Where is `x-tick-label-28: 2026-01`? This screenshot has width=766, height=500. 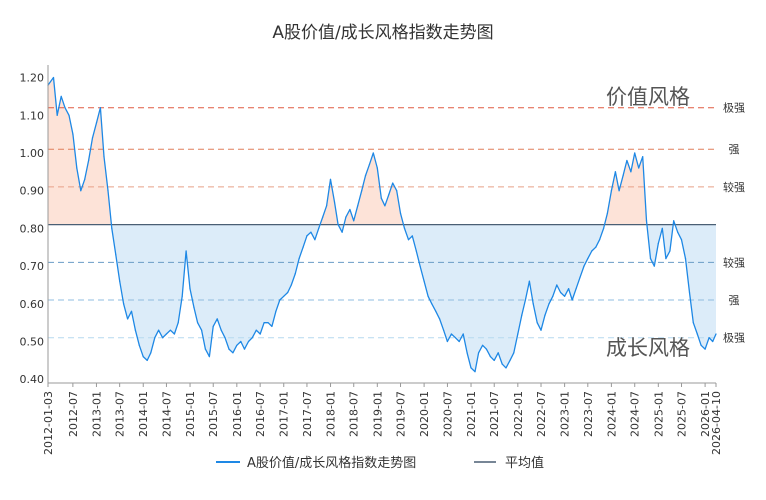
x-tick-label-28: 2026-01 is located at coordinates (705, 414).